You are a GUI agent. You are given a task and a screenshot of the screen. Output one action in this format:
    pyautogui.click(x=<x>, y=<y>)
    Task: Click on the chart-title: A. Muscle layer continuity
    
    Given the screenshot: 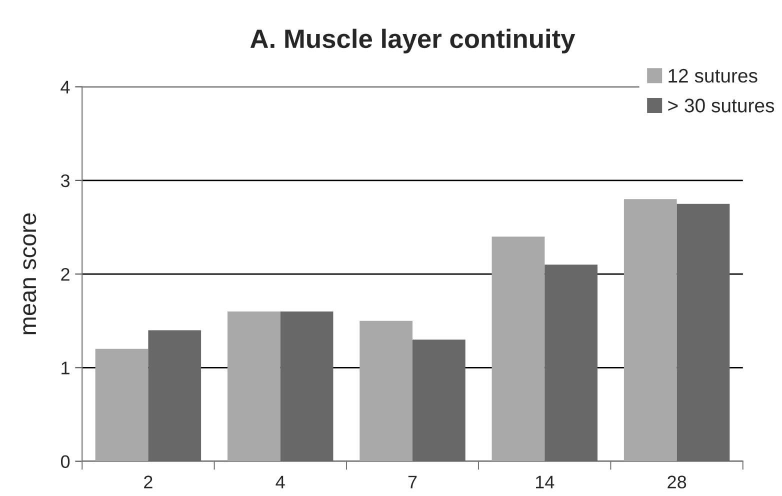 What is the action you would take?
    pyautogui.click(x=413, y=41)
    